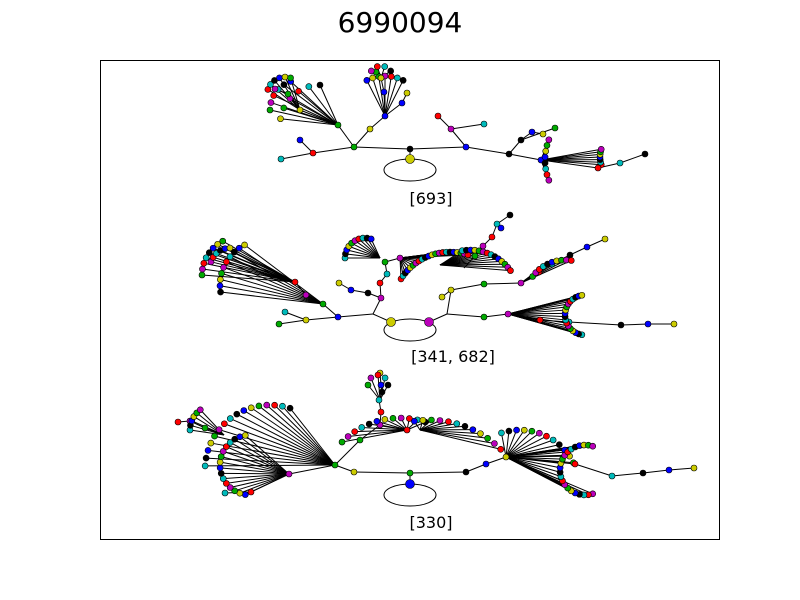 This screenshot has height=600, width=800. I want to click on root-loop, so click(410, 330).